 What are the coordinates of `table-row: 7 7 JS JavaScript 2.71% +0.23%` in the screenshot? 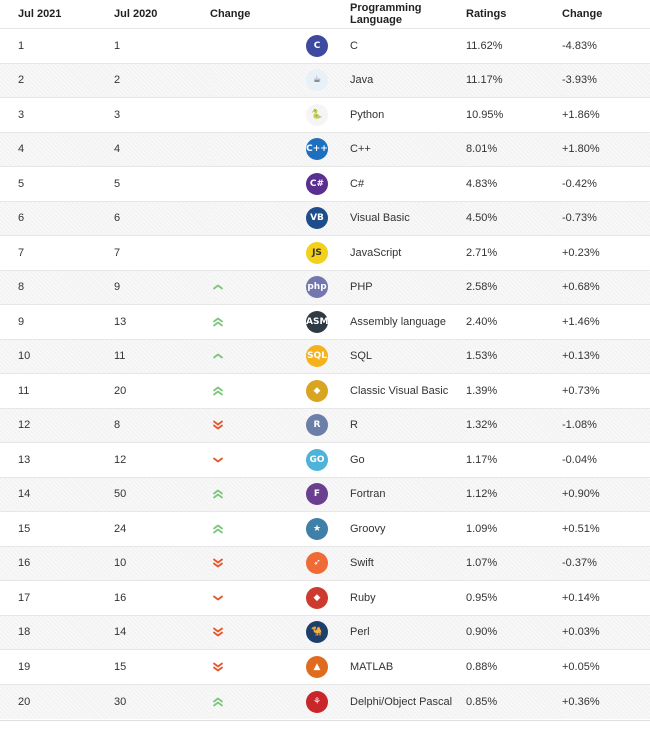 It's located at (325, 252).